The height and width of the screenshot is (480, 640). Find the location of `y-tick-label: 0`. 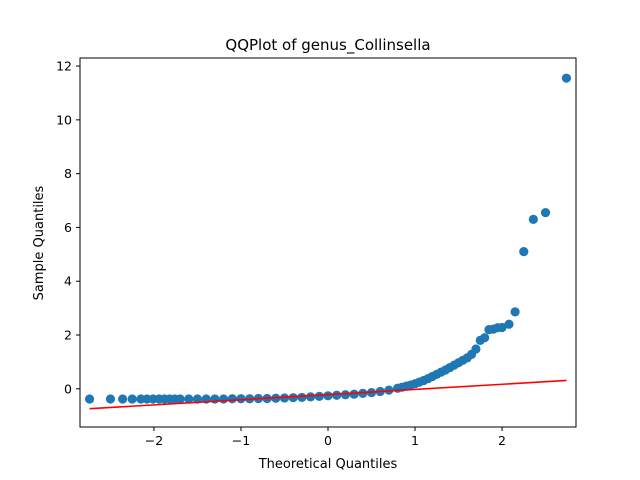

y-tick-label: 0 is located at coordinates (68, 388).